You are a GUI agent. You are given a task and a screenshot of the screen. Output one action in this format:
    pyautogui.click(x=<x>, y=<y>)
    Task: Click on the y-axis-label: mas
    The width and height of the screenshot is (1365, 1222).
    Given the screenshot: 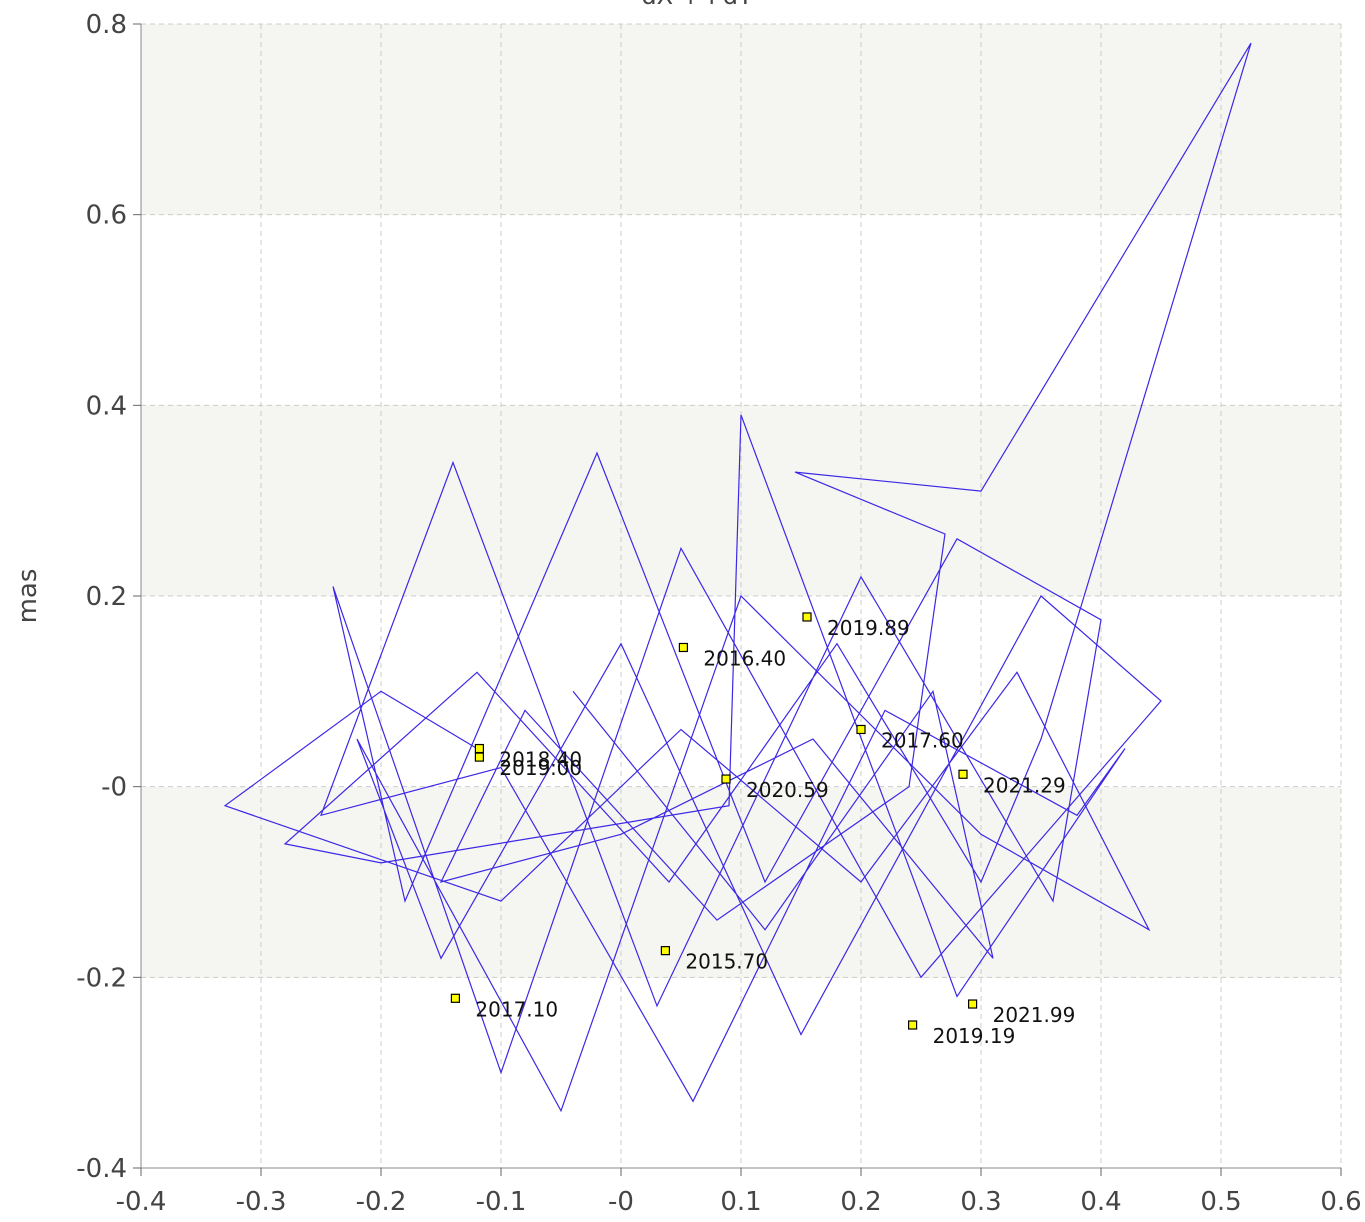 What is the action you would take?
    pyautogui.click(x=28, y=596)
    